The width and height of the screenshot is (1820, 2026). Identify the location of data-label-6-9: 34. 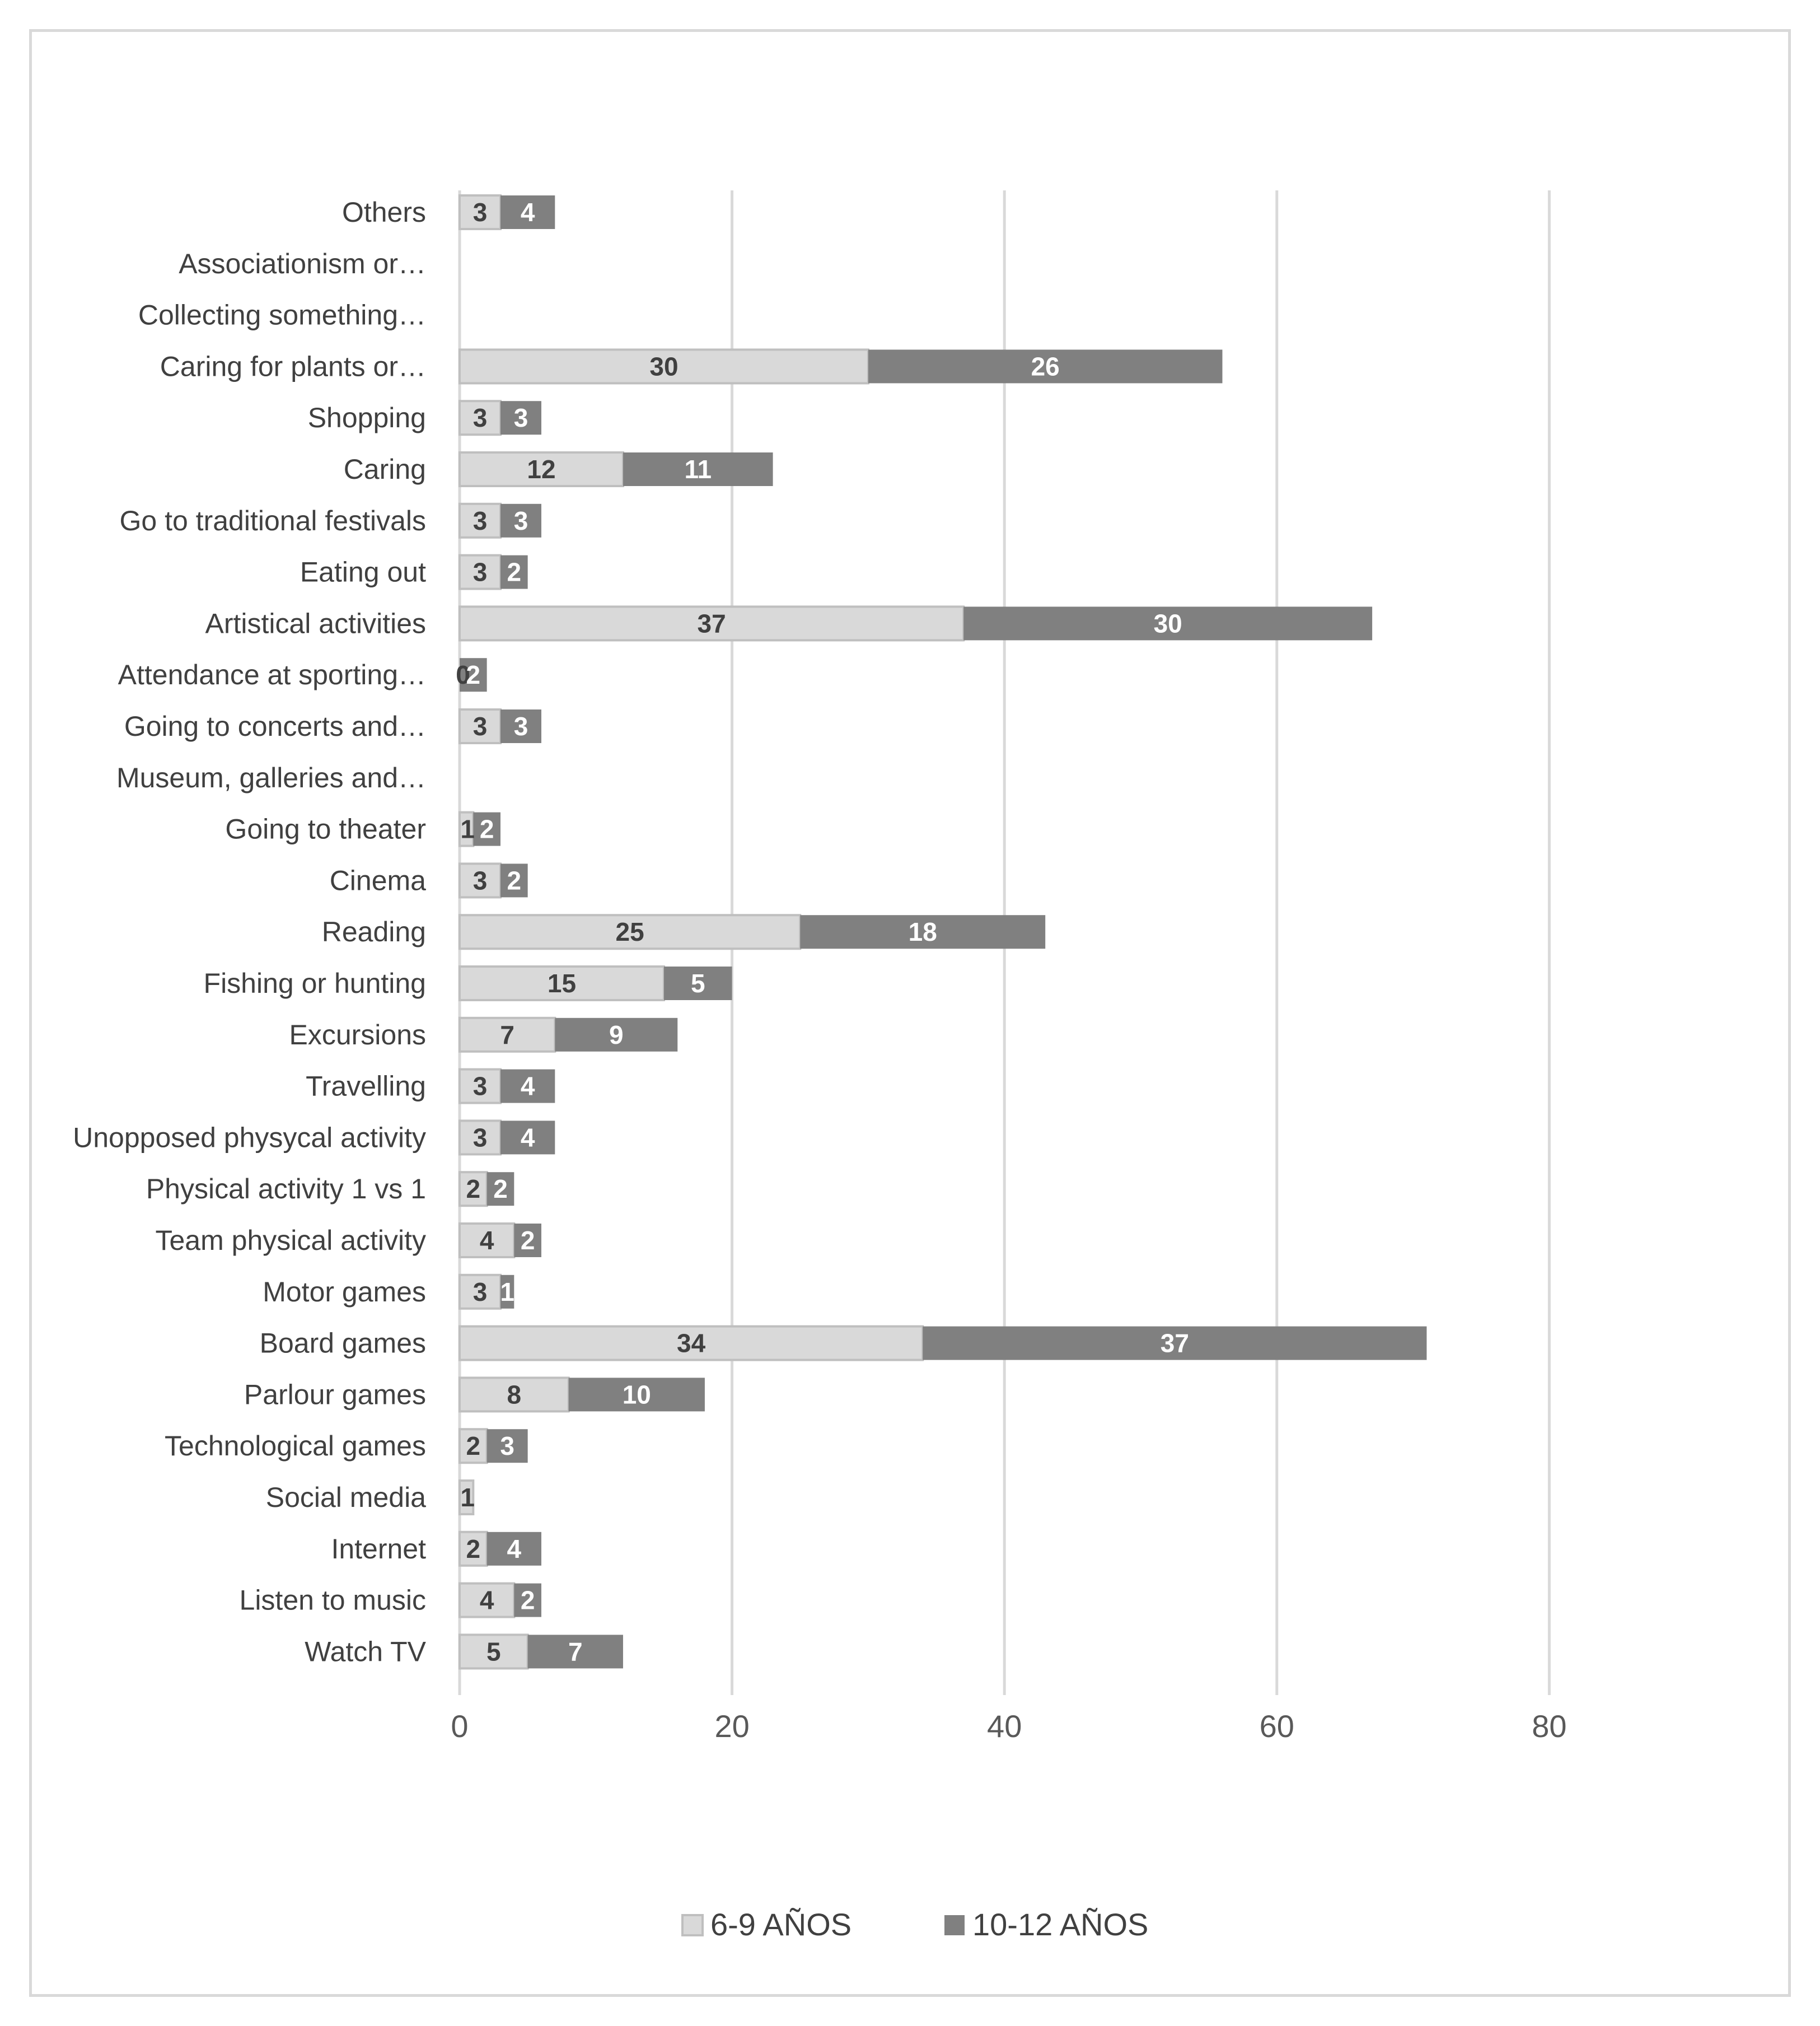
(692, 1344).